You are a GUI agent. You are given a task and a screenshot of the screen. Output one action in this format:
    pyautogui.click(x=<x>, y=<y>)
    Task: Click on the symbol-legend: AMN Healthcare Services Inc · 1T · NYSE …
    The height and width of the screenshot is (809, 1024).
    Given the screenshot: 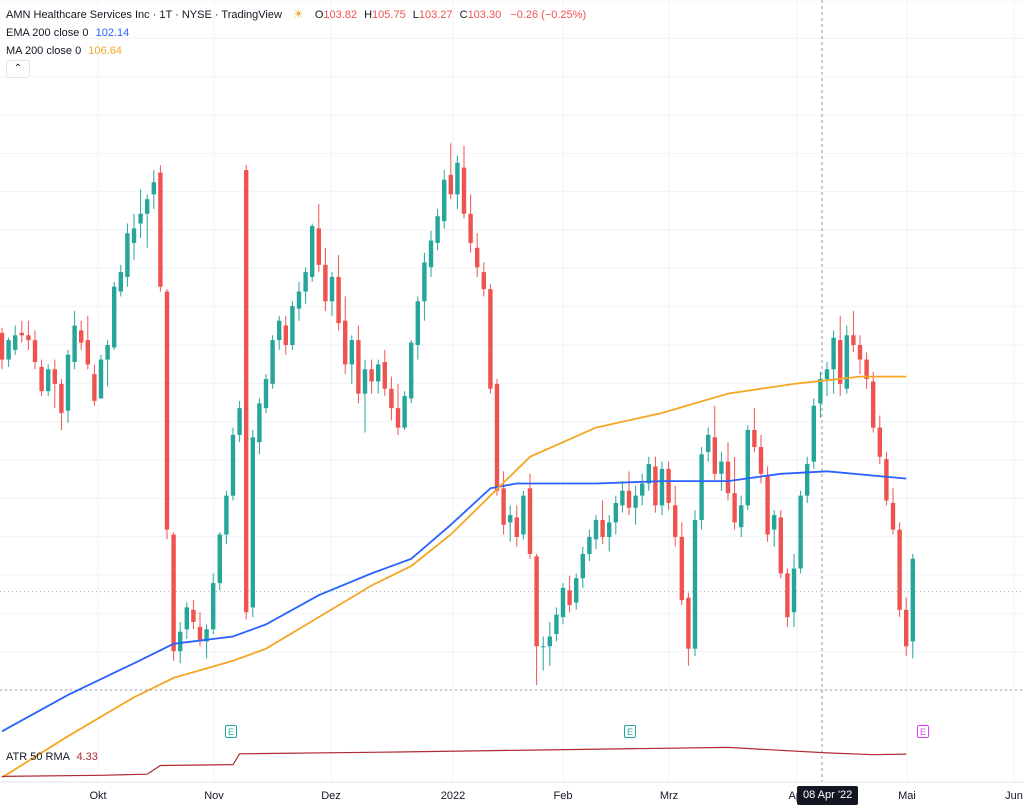 What is the action you would take?
    pyautogui.click(x=296, y=14)
    